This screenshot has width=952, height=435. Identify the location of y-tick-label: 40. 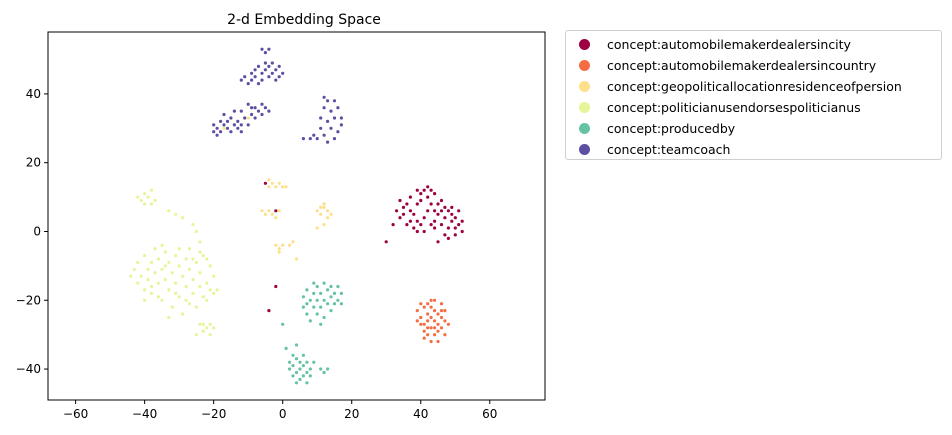
(33, 94).